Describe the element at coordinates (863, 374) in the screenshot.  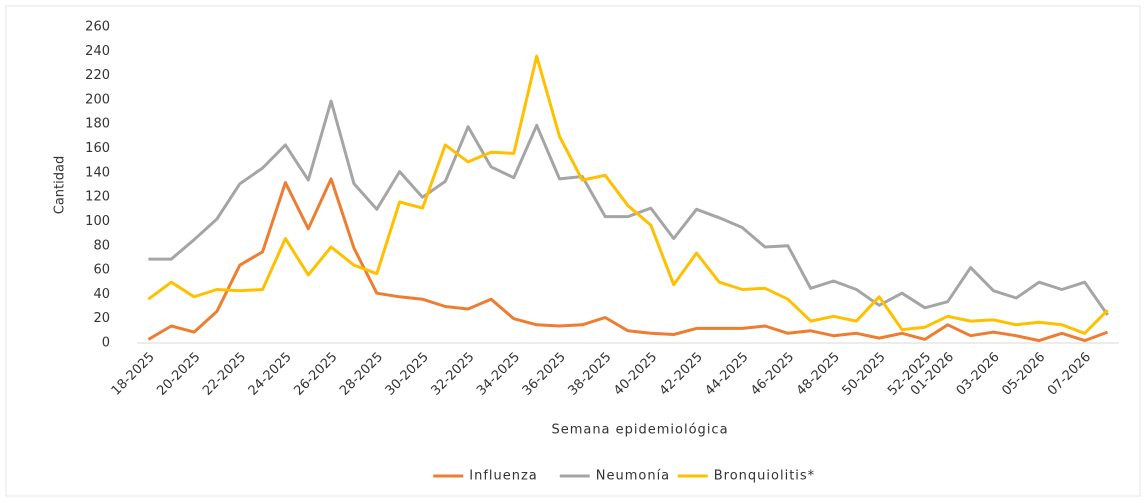
I see `x-tick-label: 50-2025` at that location.